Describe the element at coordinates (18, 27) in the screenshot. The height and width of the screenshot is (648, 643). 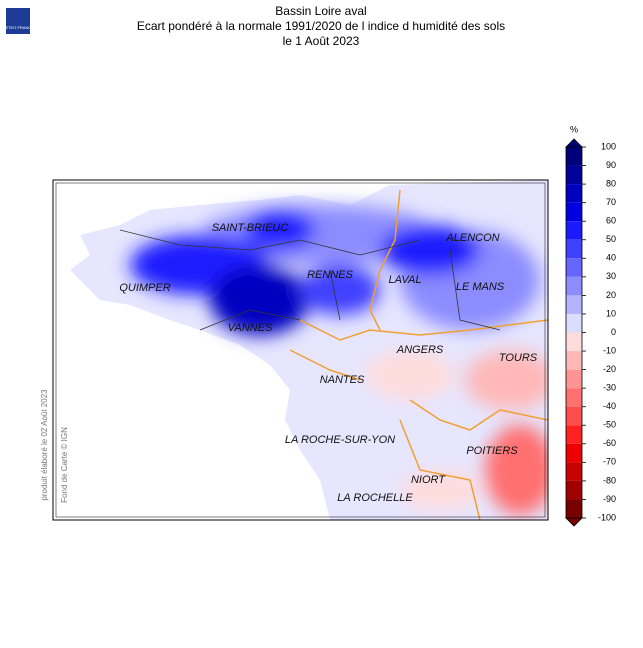
I see `logo-text: METEO FRANCE` at that location.